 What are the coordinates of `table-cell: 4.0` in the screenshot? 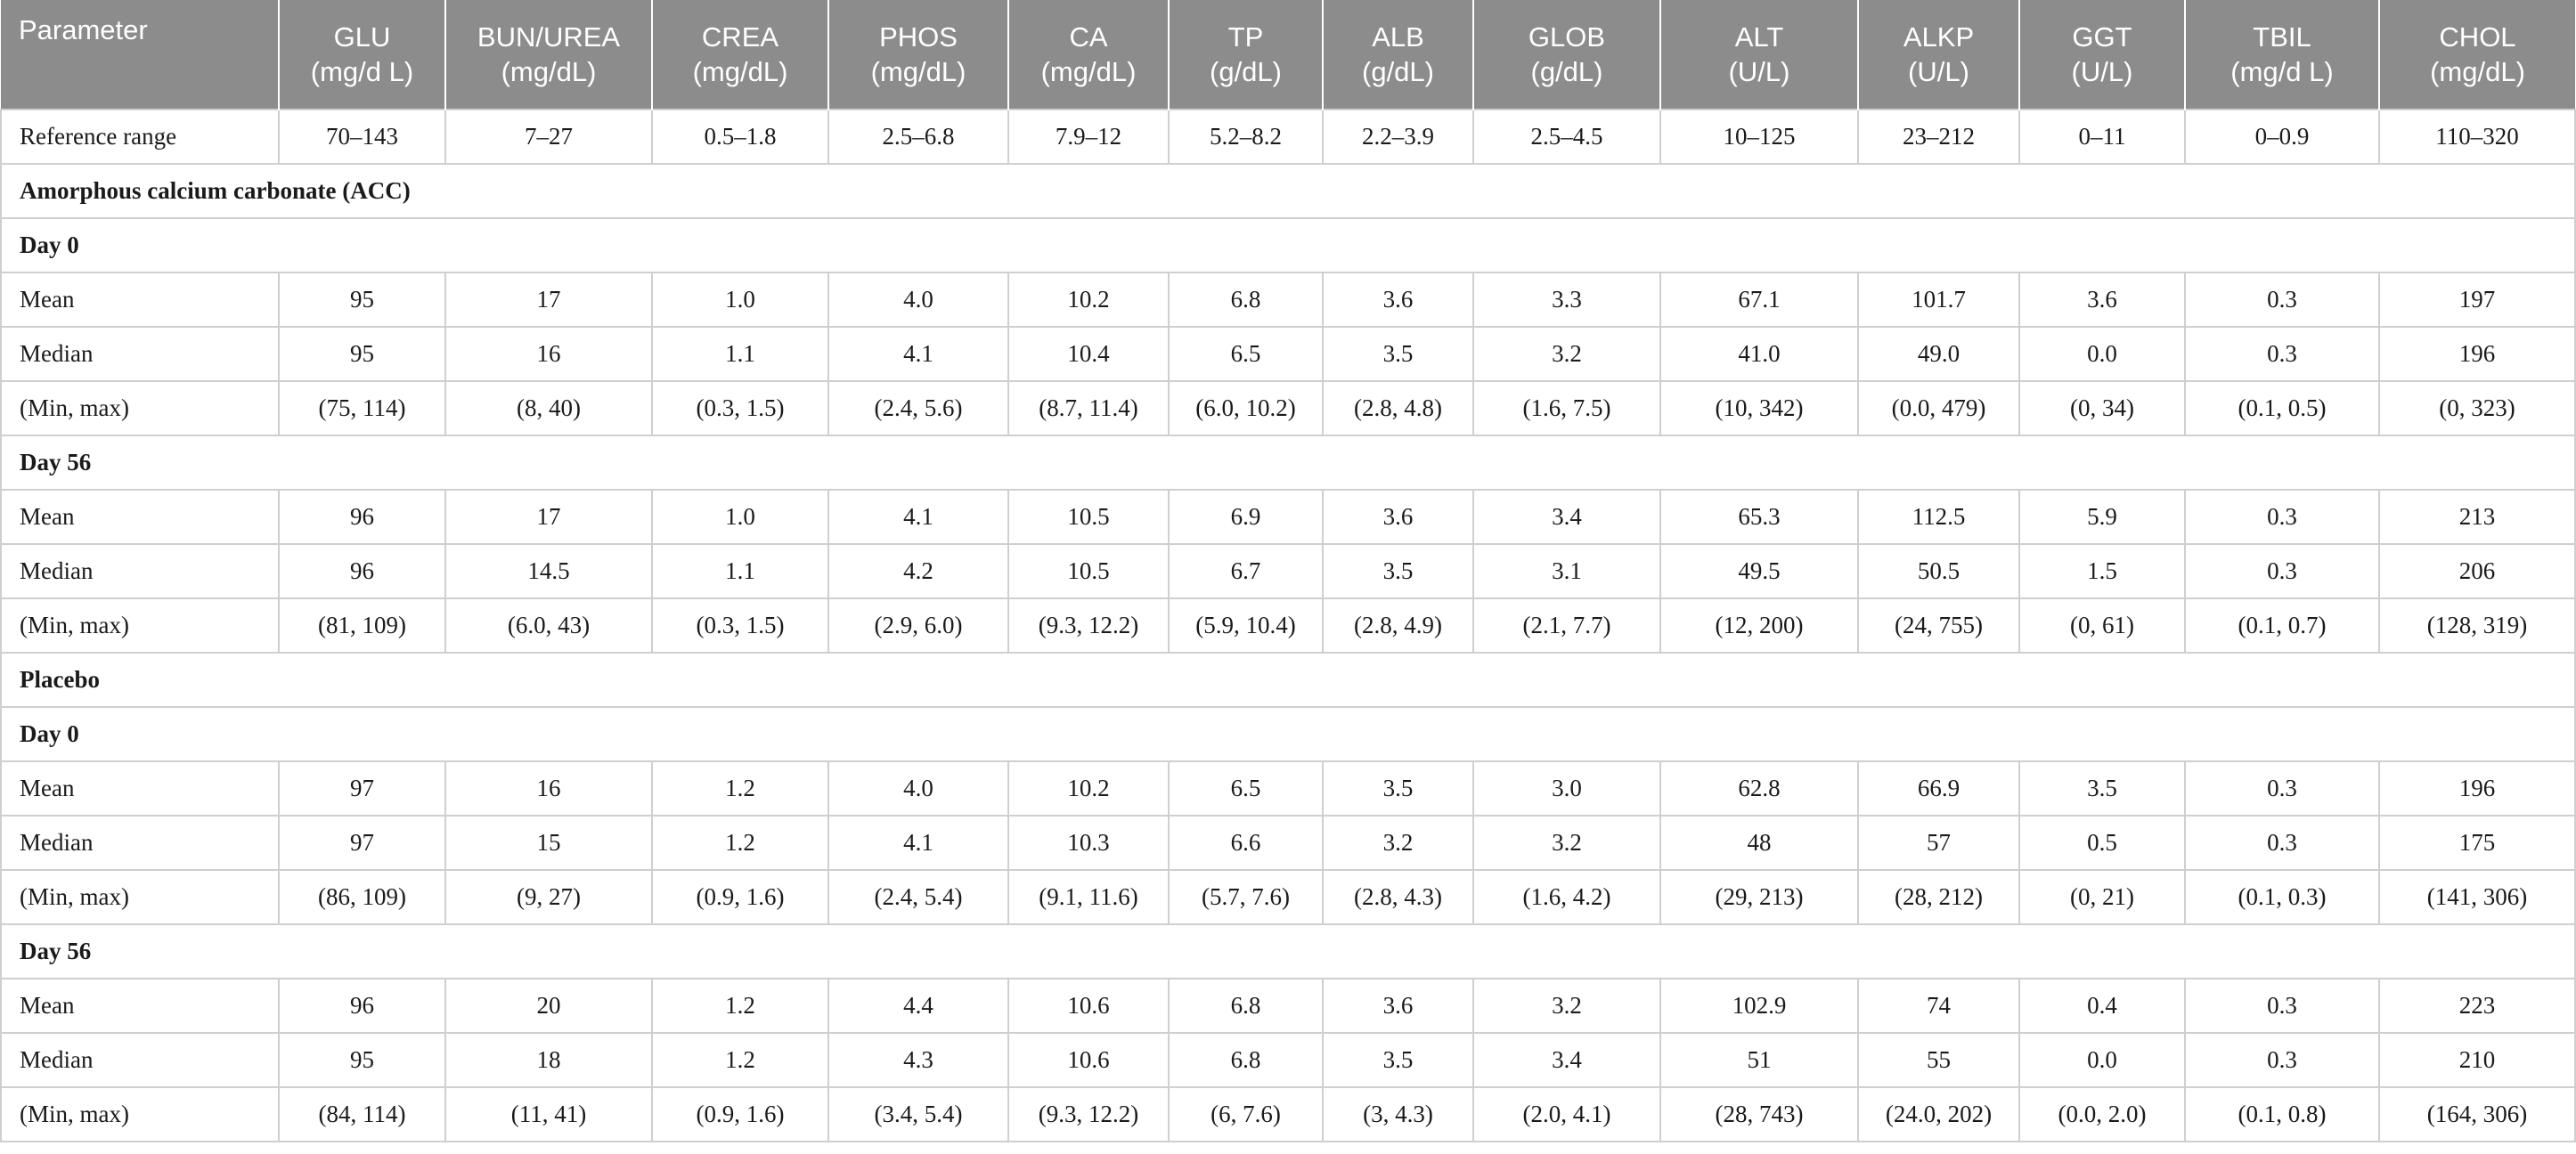 It's located at (918, 300).